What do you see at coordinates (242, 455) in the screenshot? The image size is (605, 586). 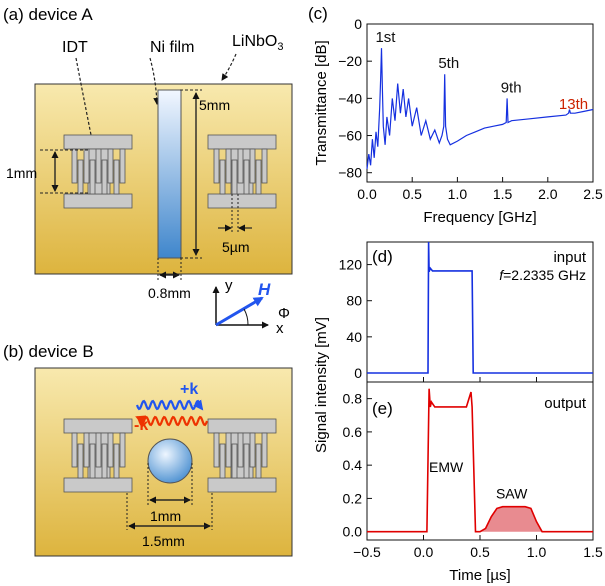 I see `idt-right-b` at bounding box center [242, 455].